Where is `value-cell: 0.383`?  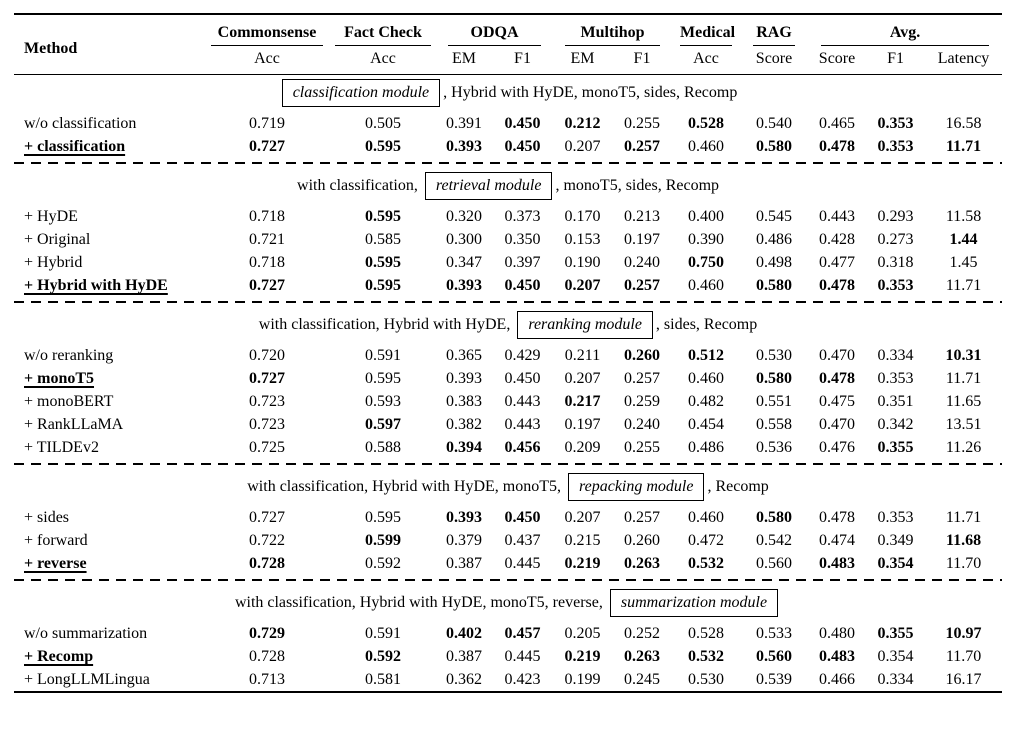
value-cell: 0.383 is located at coordinates (464, 401).